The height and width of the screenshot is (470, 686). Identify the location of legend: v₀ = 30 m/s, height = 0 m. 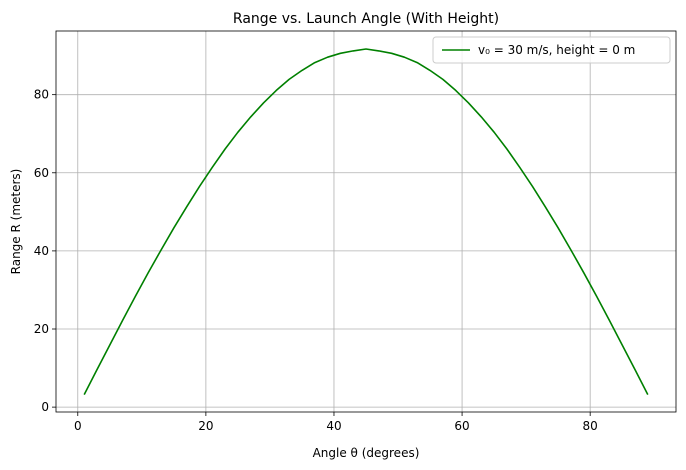
(551, 50).